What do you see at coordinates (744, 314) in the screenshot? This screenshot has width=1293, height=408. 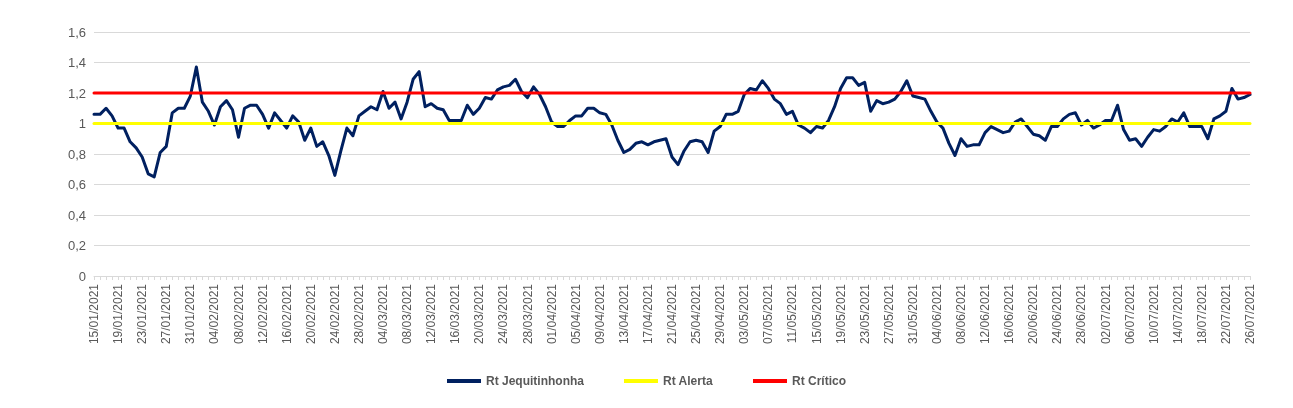 I see `x-tick-label: 03/05/2021` at bounding box center [744, 314].